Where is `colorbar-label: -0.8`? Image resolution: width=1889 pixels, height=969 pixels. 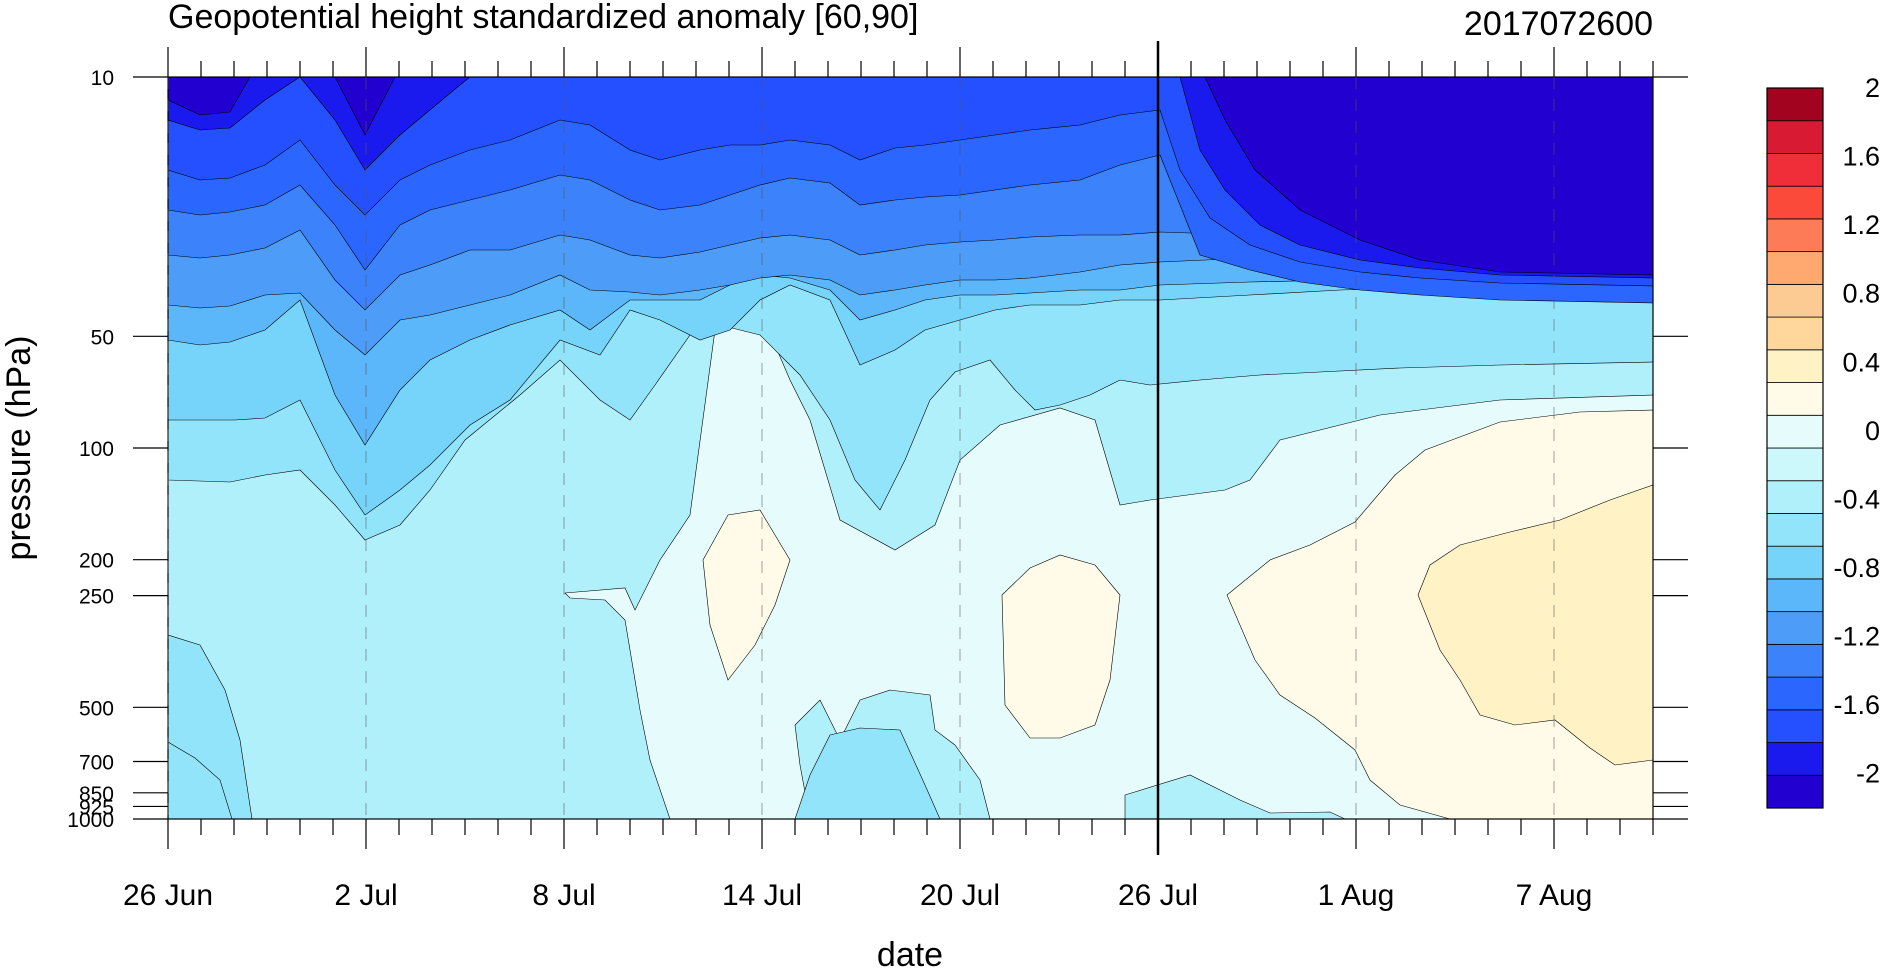 colorbar-label: -0.8 is located at coordinates (1856, 568).